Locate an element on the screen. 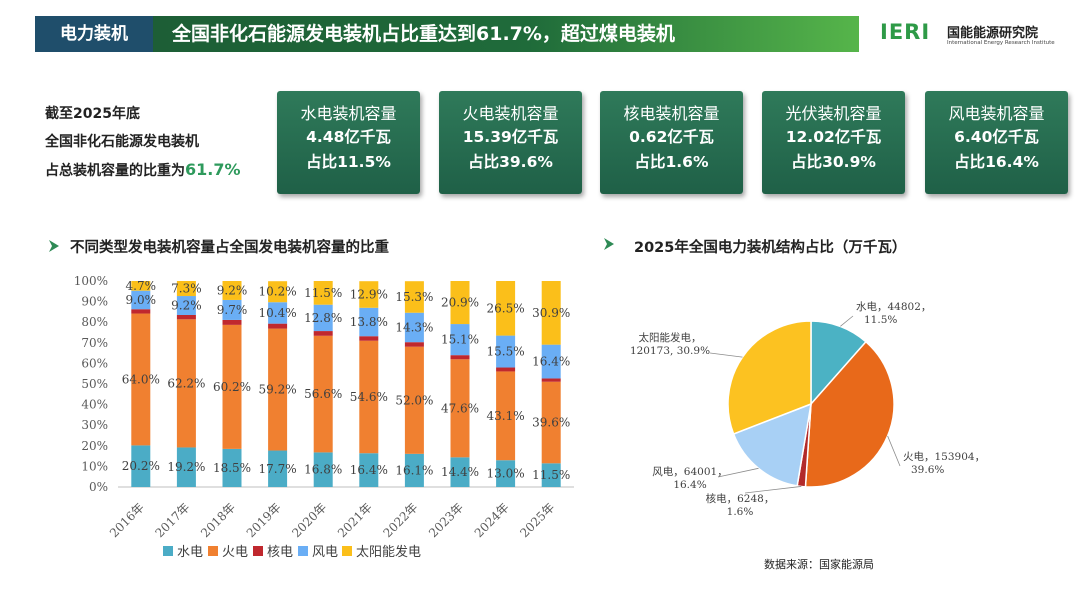  card-share: 占比30.9% is located at coordinates (833, 162).